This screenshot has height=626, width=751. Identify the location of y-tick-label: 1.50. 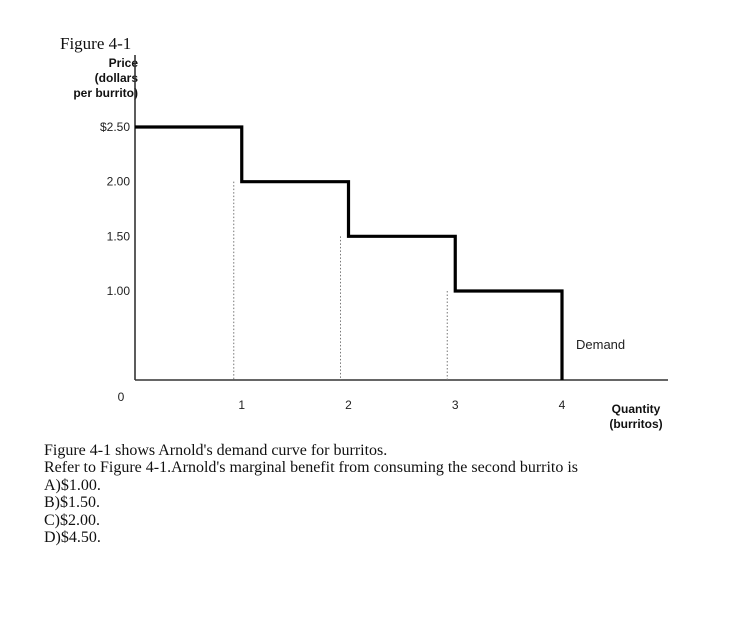
(119, 236).